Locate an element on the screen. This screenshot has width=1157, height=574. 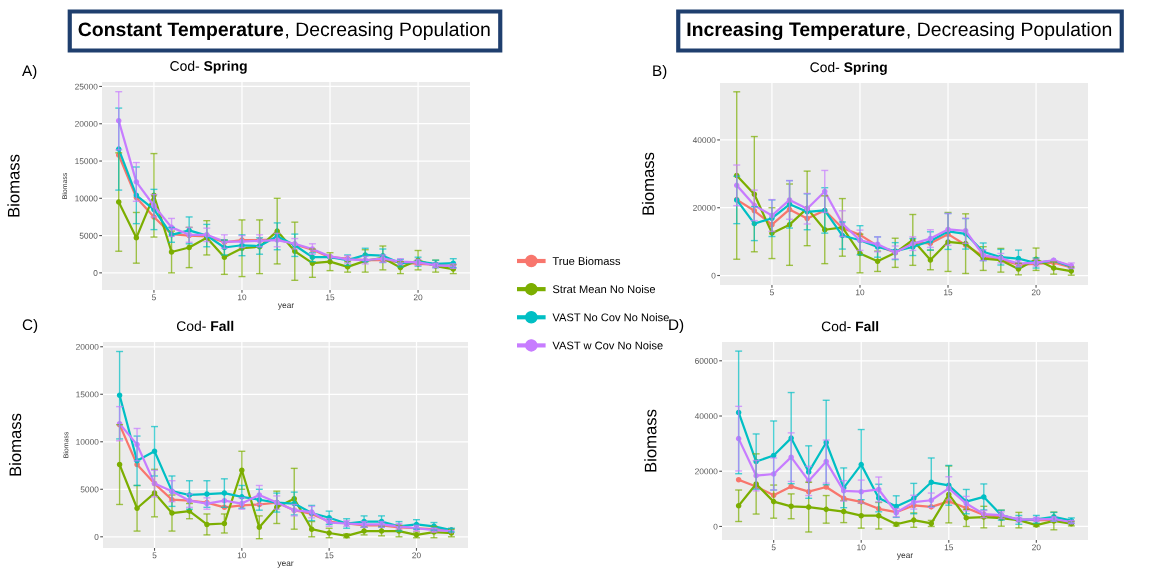
text: D) is located at coordinates (676, 326).